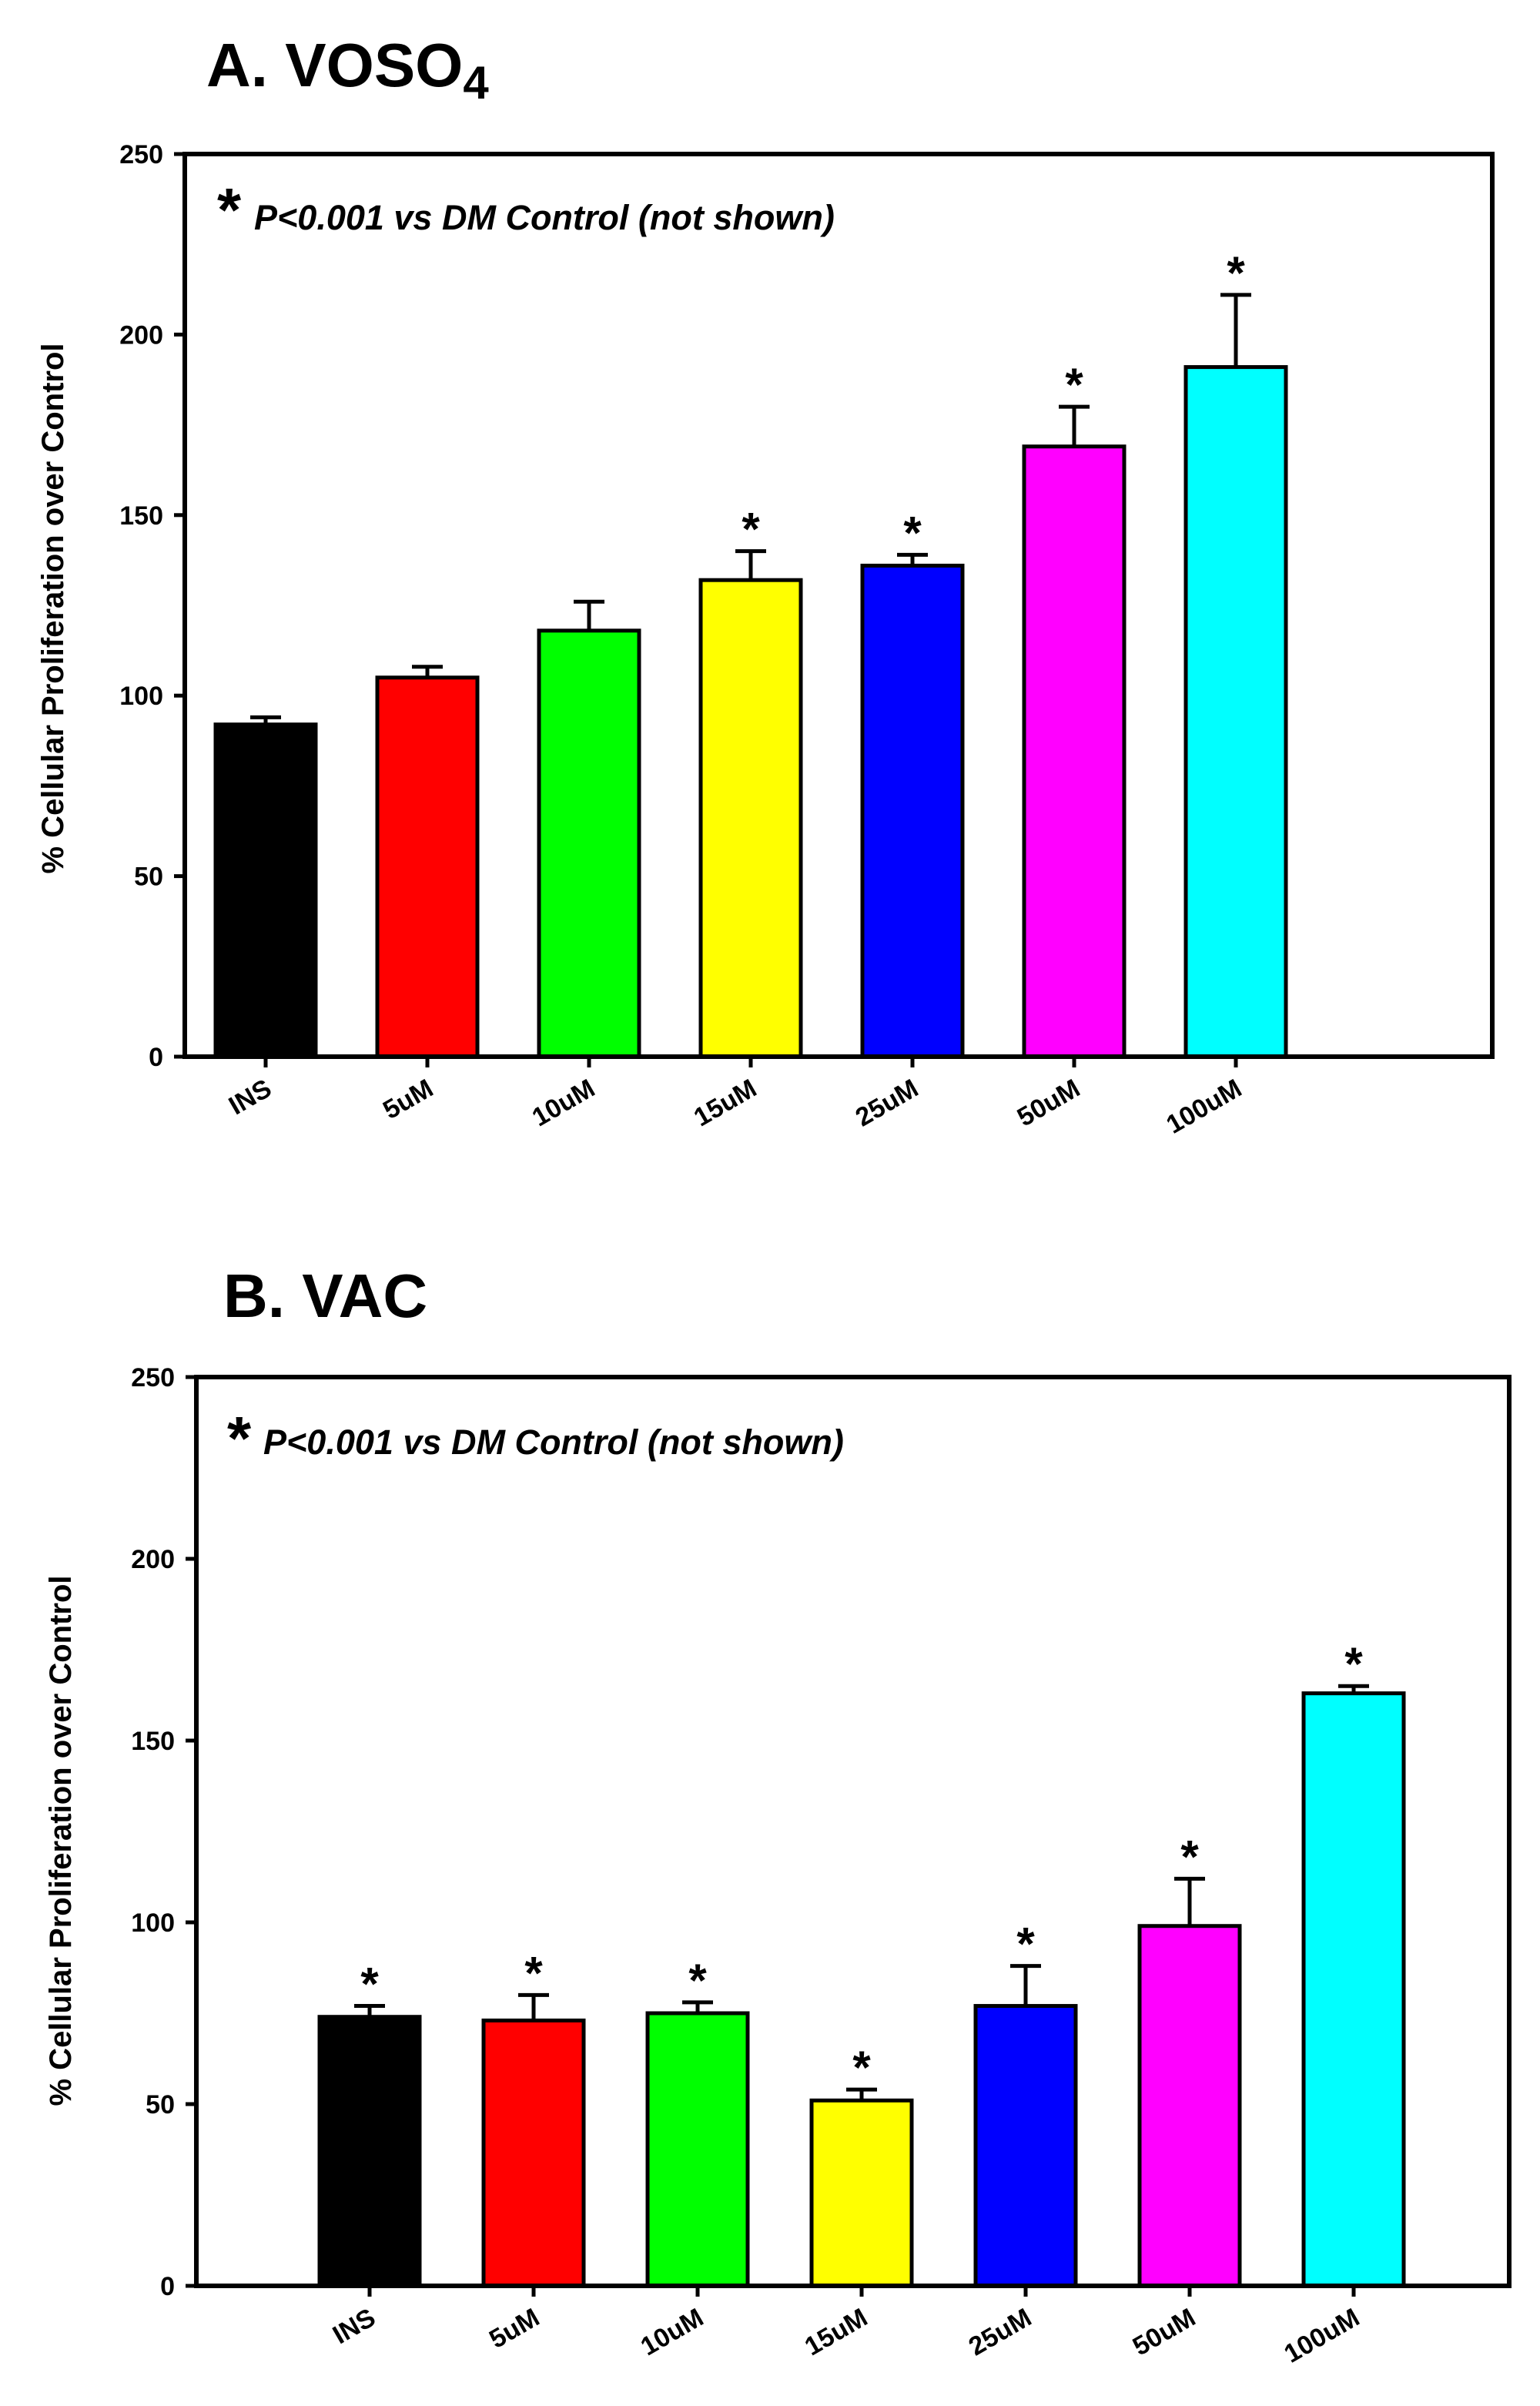  What do you see at coordinates (156, 1058) in the screenshot?
I see `panel-a-y-tick-label: 0` at bounding box center [156, 1058].